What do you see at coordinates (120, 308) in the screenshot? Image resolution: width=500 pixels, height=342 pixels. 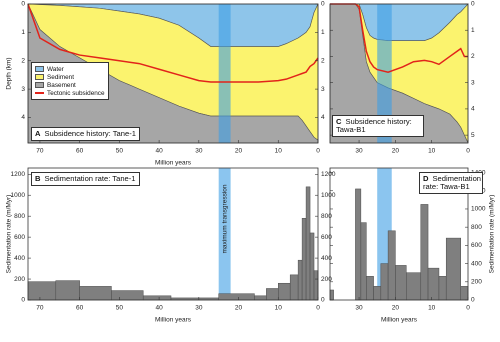 I see `x-tick-label: 50` at bounding box center [120, 308].